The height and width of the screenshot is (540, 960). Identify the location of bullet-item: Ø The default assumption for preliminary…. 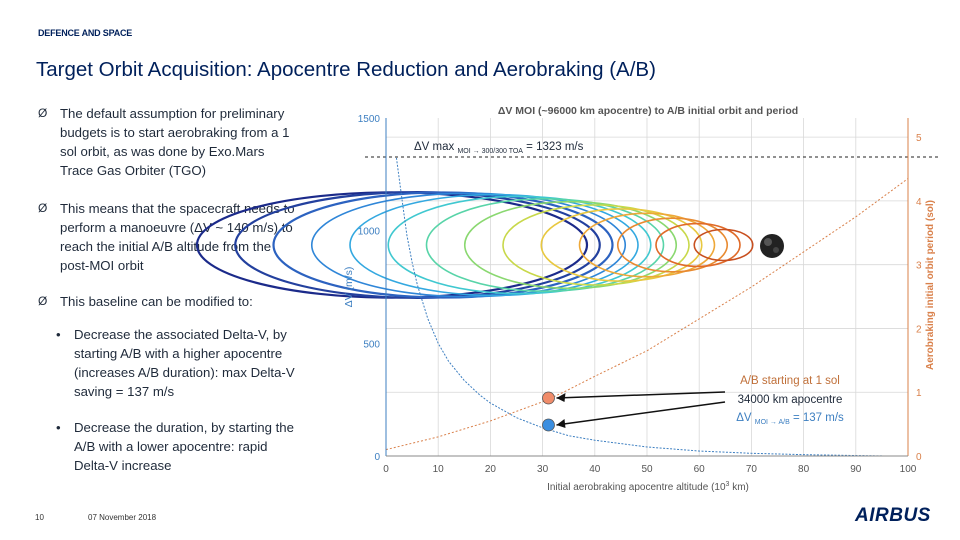
(188, 142).